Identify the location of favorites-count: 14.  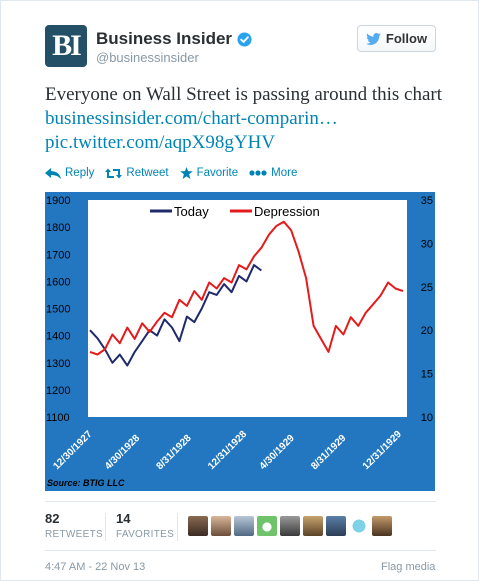
(123, 518).